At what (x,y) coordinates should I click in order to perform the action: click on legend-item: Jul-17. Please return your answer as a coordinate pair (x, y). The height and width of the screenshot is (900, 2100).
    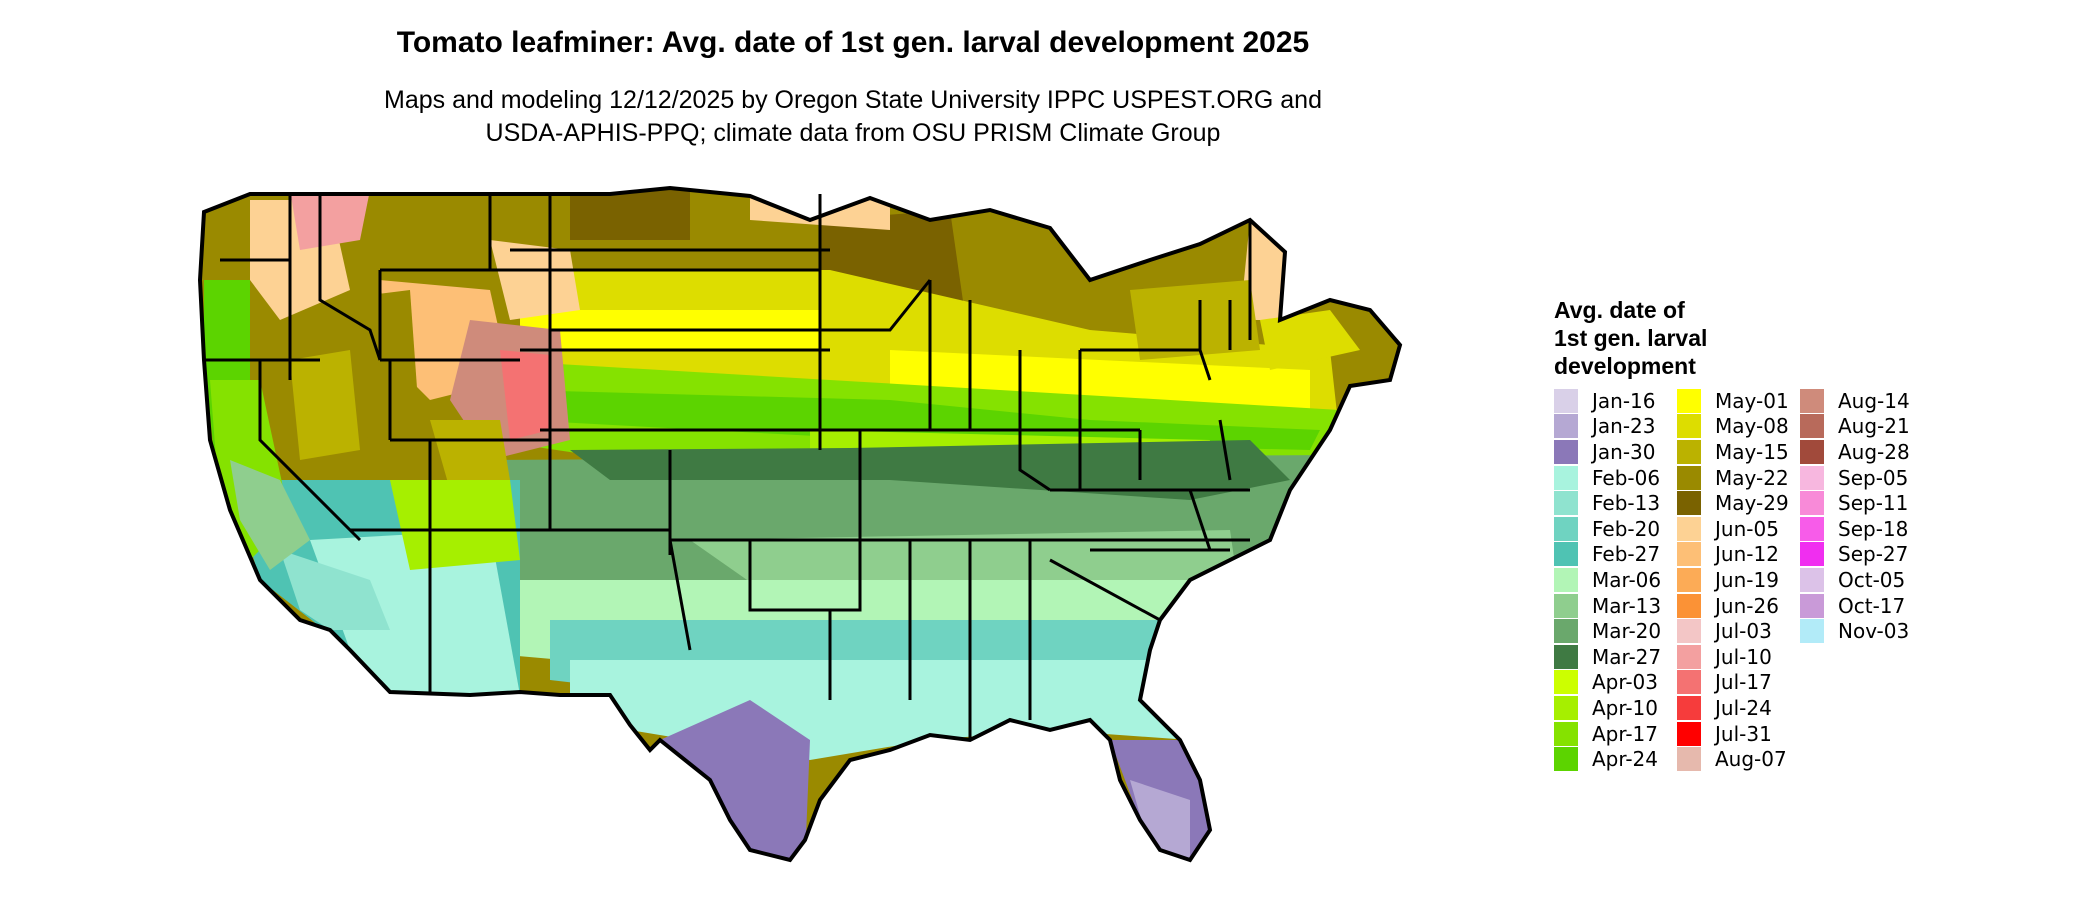
    Looking at the image, I should click on (1738, 683).